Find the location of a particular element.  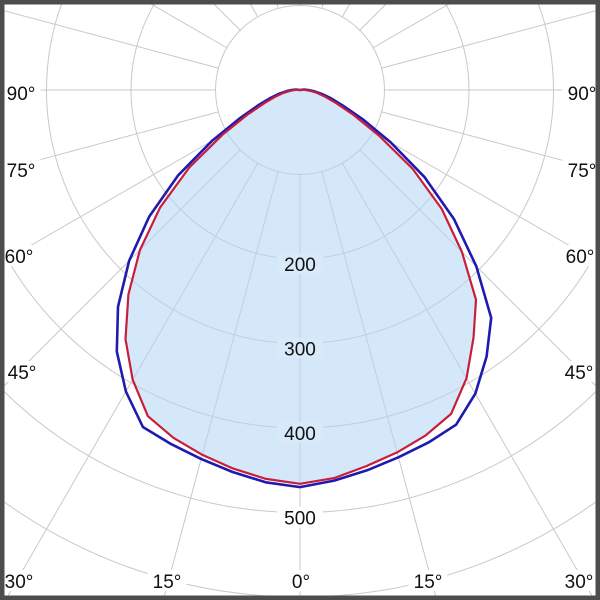

radial-tick-label-200: 200 is located at coordinates (300, 265).